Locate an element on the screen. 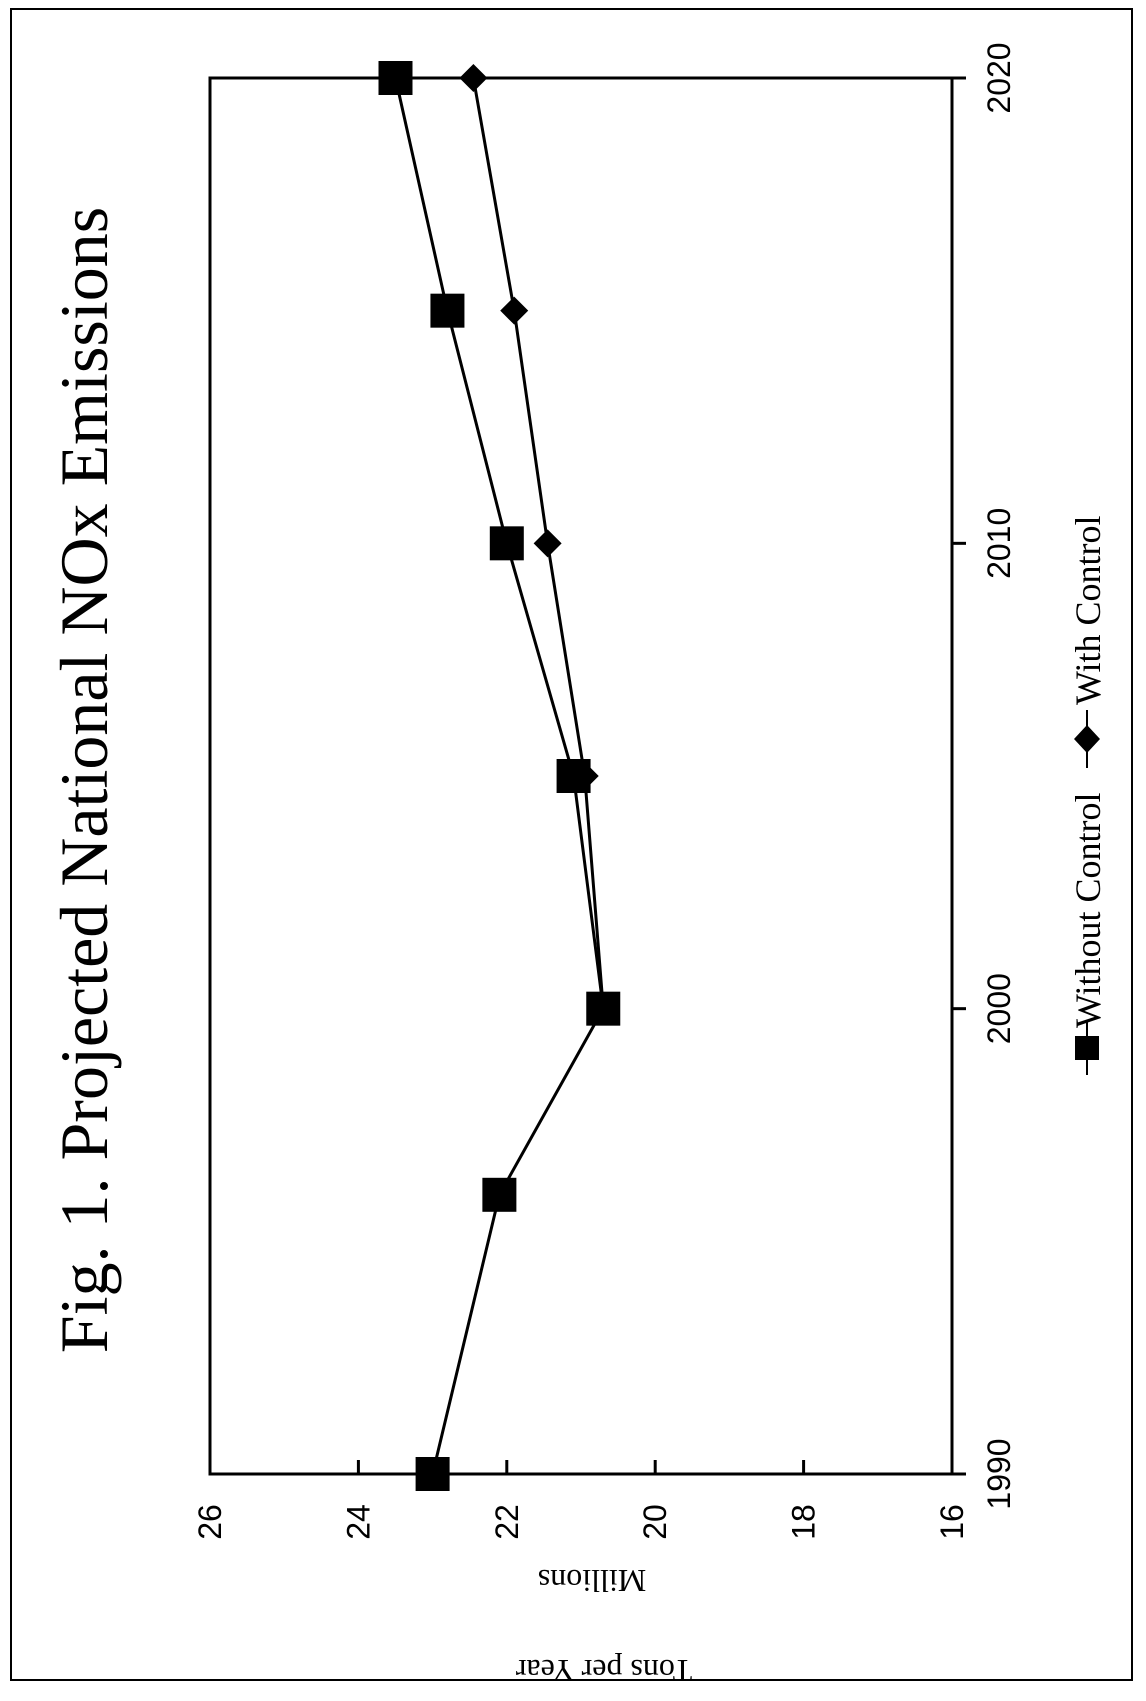 This screenshot has height=1701, width=1146. x-tick-label: 2020 is located at coordinates (999, 77).